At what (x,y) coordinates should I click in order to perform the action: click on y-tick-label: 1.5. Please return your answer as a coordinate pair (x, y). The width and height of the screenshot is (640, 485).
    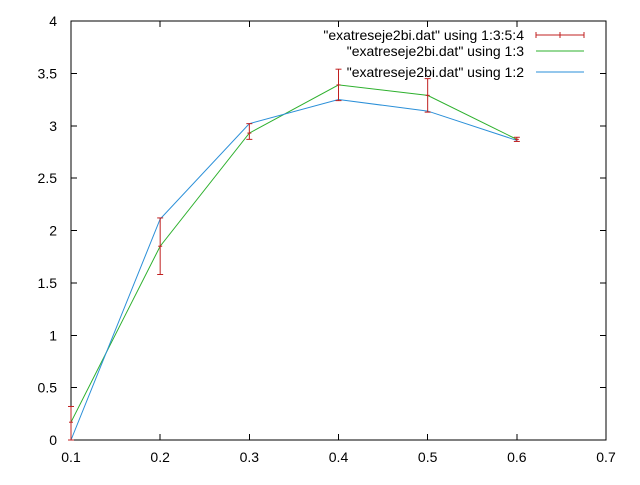
    Looking at the image, I should click on (48, 283).